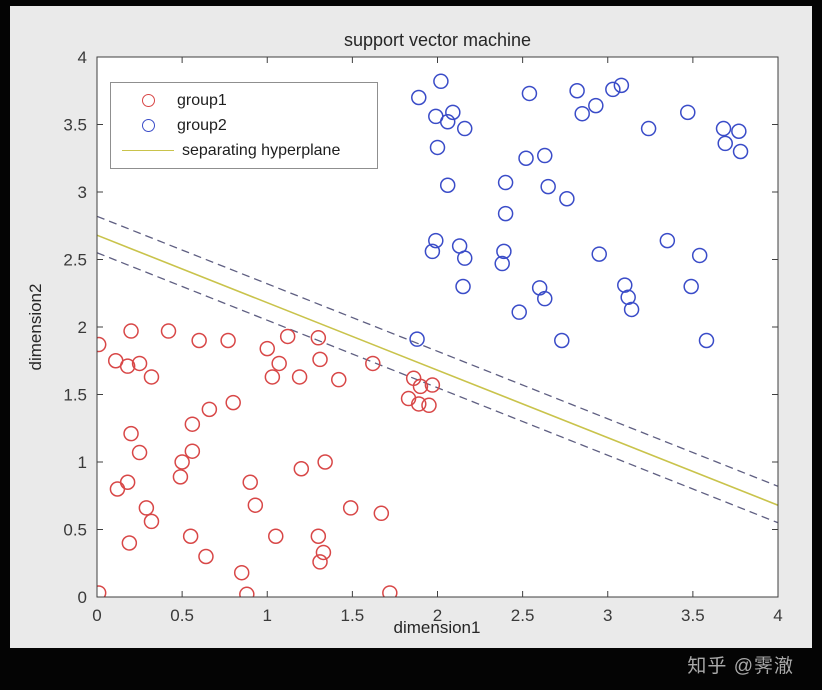 This screenshot has height=690, width=822. I want to click on x-tick-label: 2.5, so click(523, 615).